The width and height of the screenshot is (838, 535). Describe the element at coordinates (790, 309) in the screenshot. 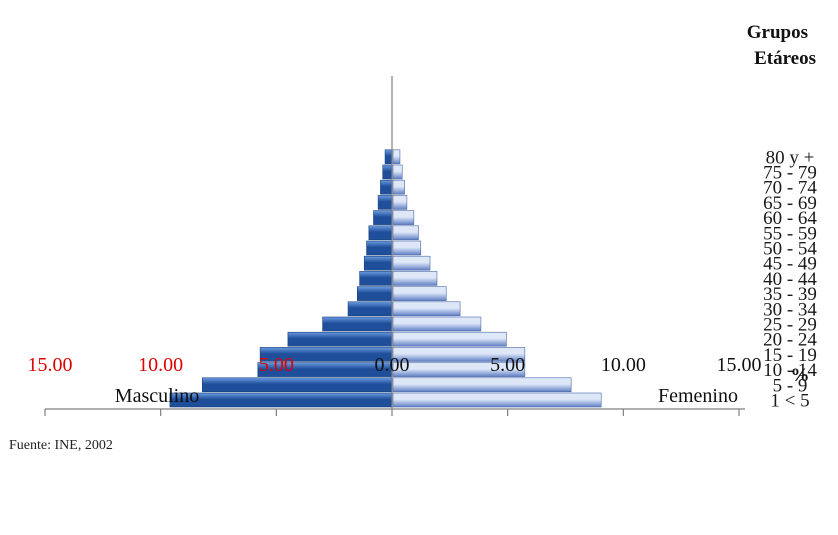

I see `age-group-label: 30 - 34` at that location.